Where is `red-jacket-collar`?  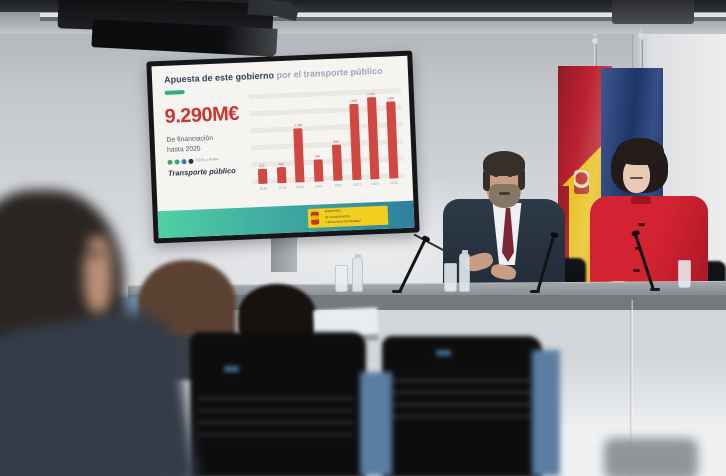
red-jacket-collar is located at coordinates (641, 200).